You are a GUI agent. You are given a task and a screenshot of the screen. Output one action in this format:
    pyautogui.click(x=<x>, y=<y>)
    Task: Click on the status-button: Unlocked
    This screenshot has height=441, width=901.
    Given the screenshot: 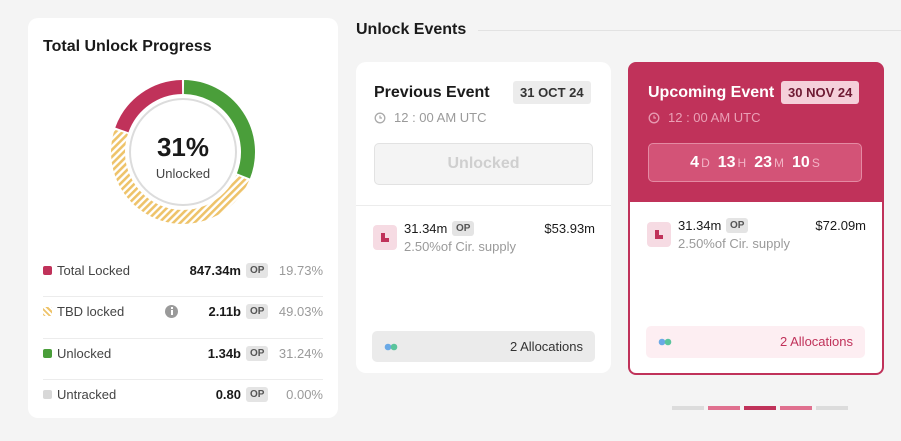 What is the action you would take?
    pyautogui.click(x=483, y=164)
    